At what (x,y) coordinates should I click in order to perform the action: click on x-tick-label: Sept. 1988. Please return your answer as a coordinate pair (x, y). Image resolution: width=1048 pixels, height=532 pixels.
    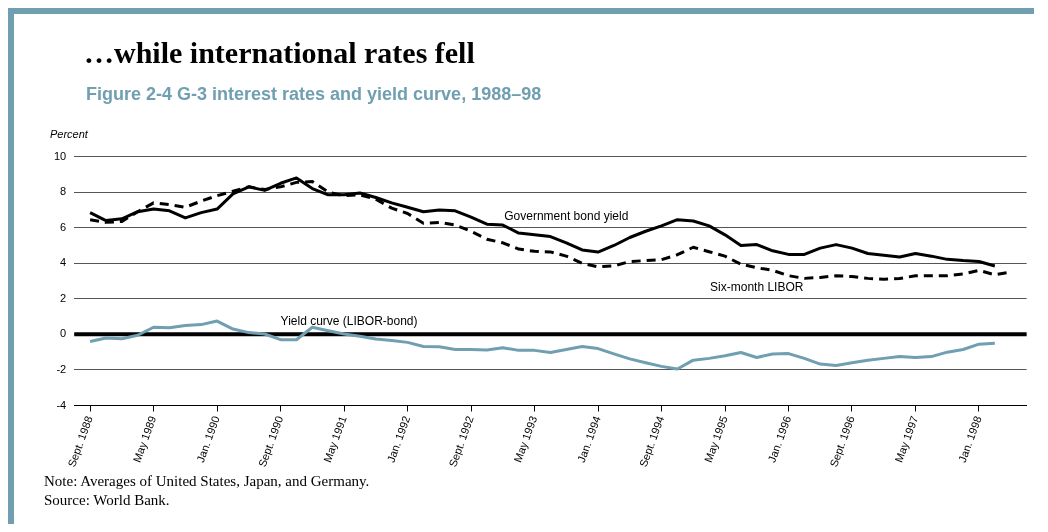
    Looking at the image, I should click on (80, 441).